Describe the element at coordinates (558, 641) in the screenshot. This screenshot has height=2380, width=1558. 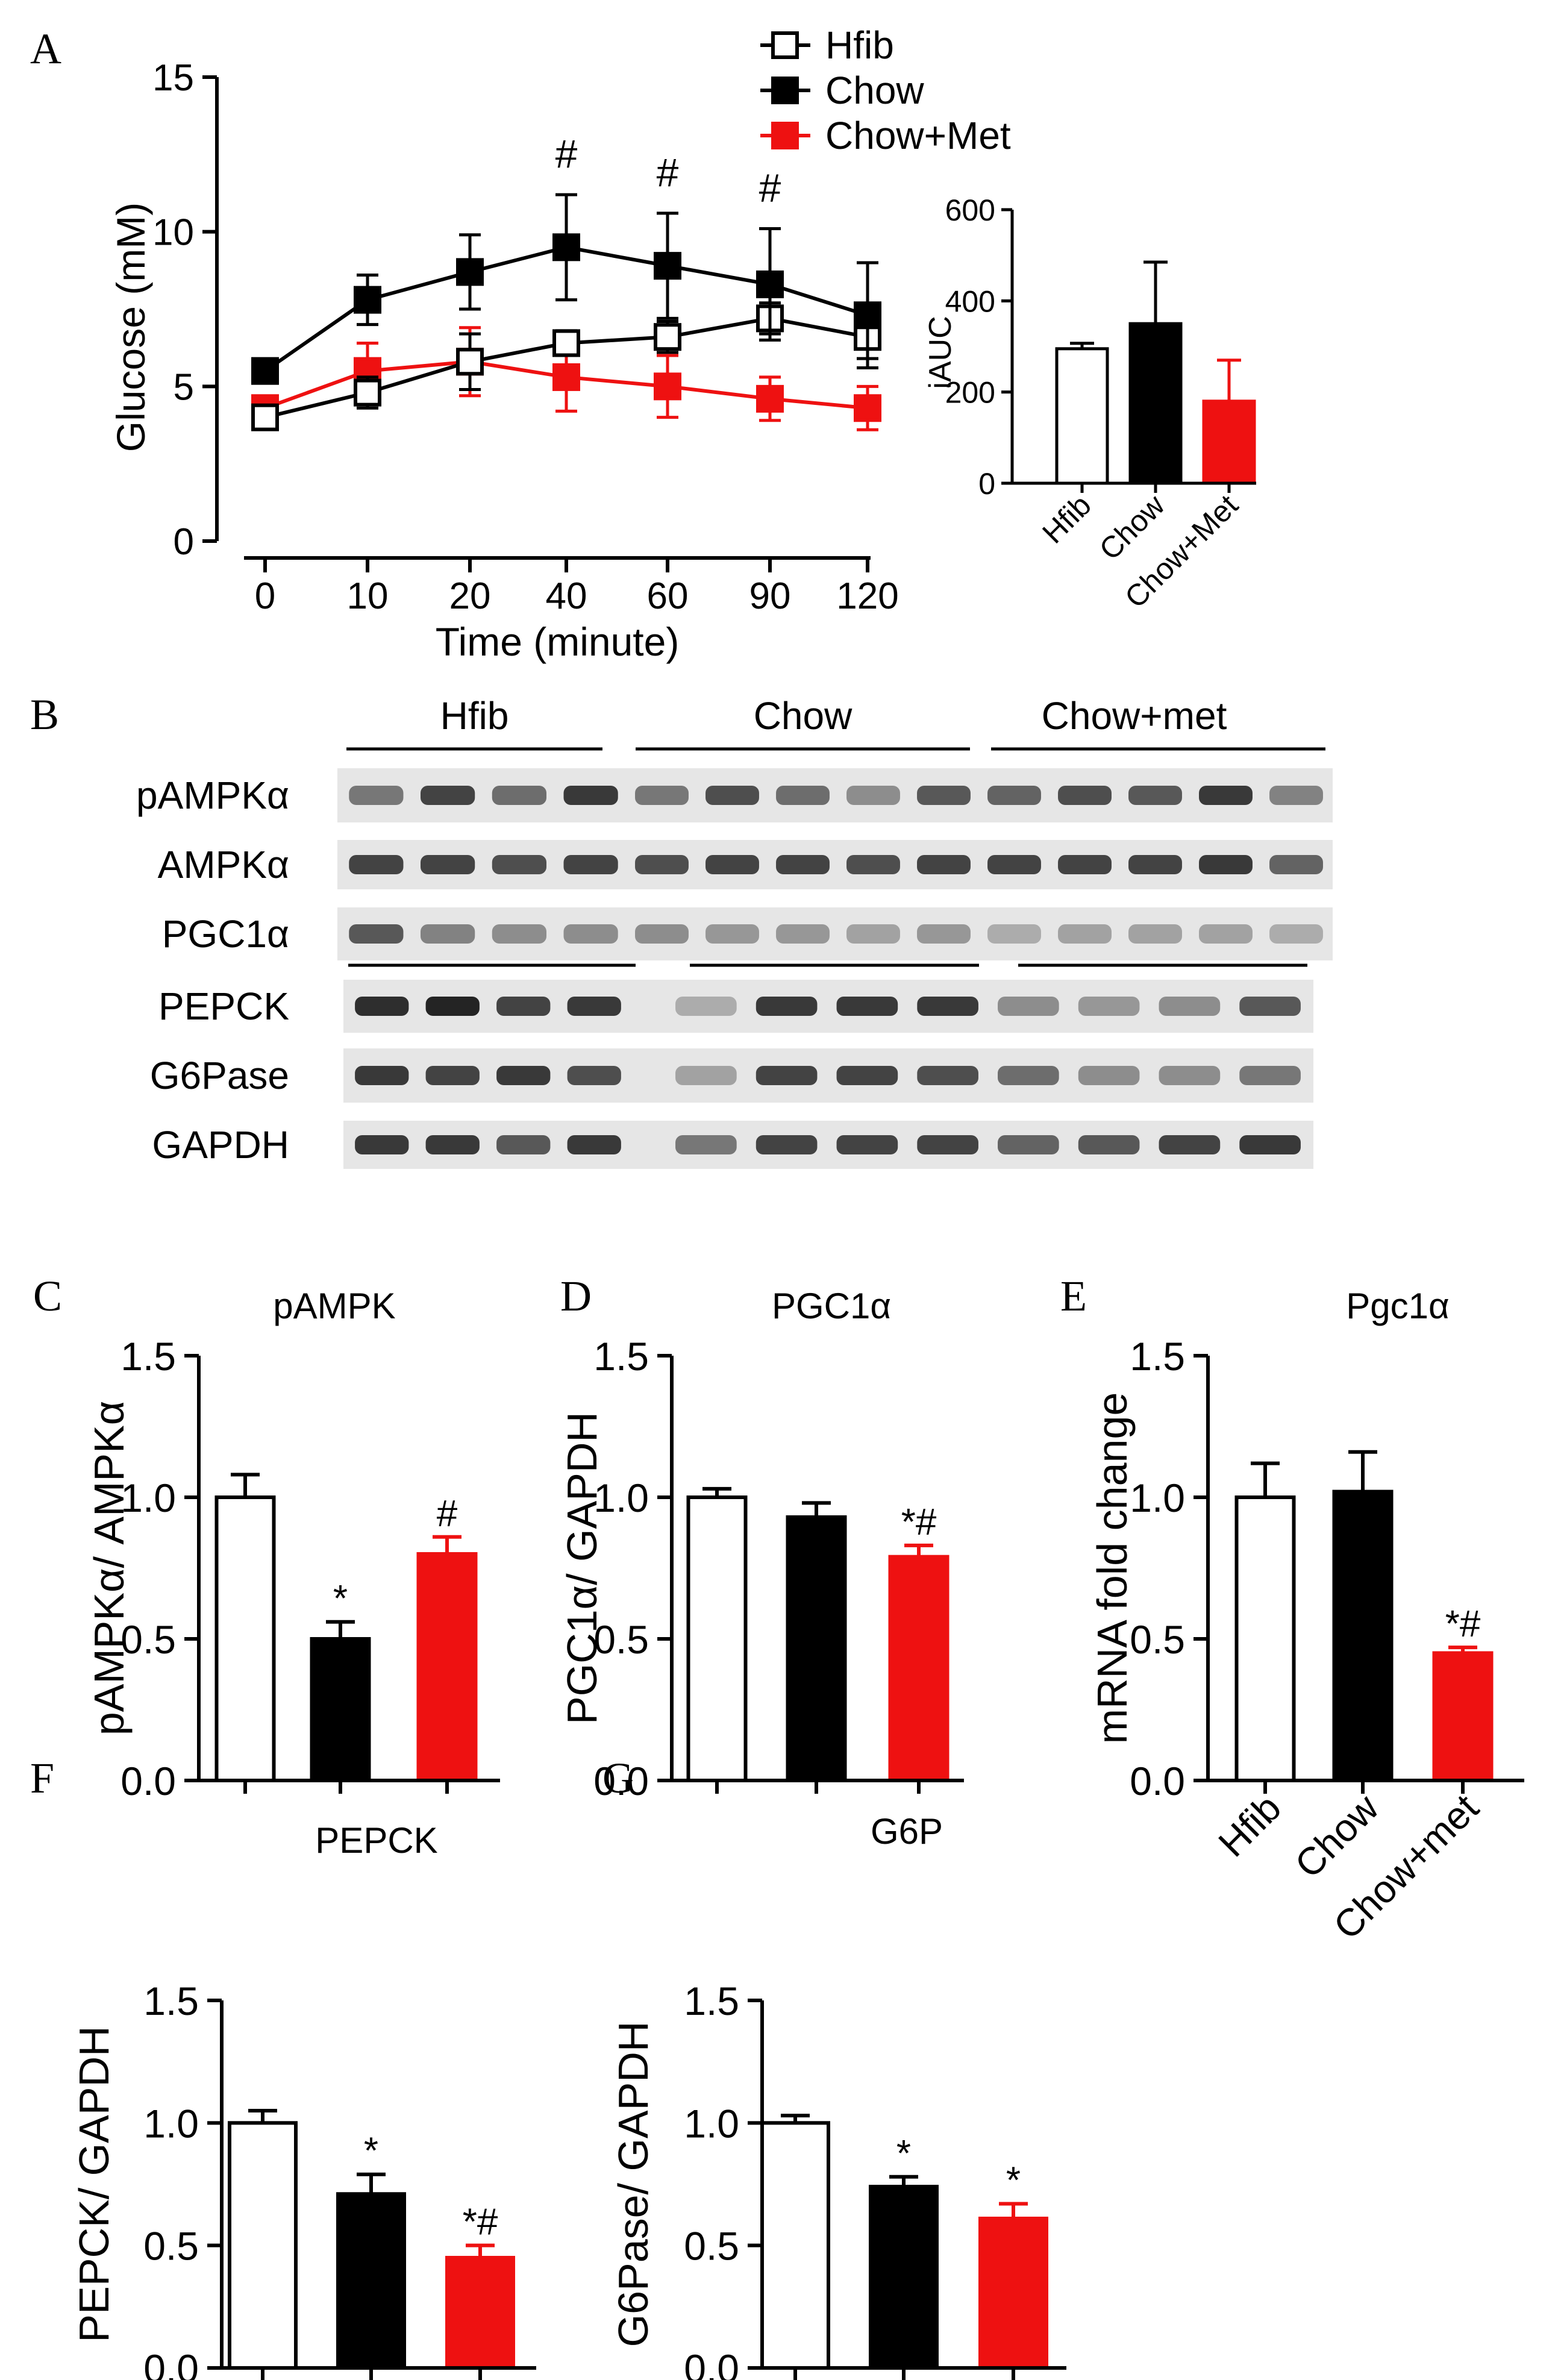
I see `x-axis-title: Time (minute)` at that location.